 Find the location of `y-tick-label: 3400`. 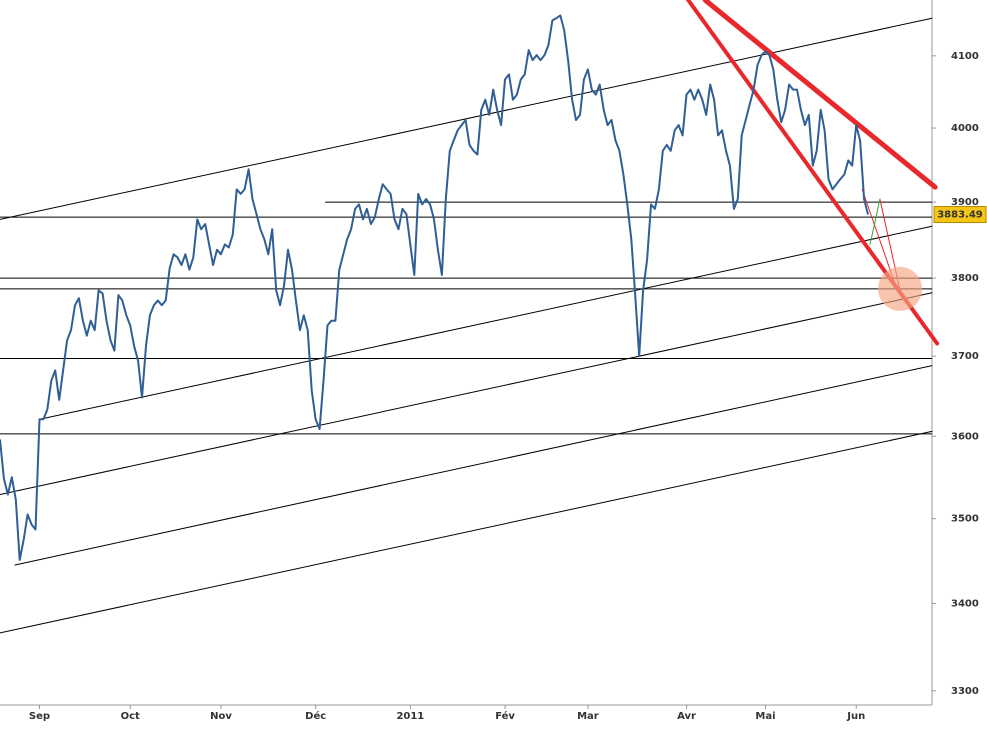

y-tick-label: 3400 is located at coordinates (965, 603).